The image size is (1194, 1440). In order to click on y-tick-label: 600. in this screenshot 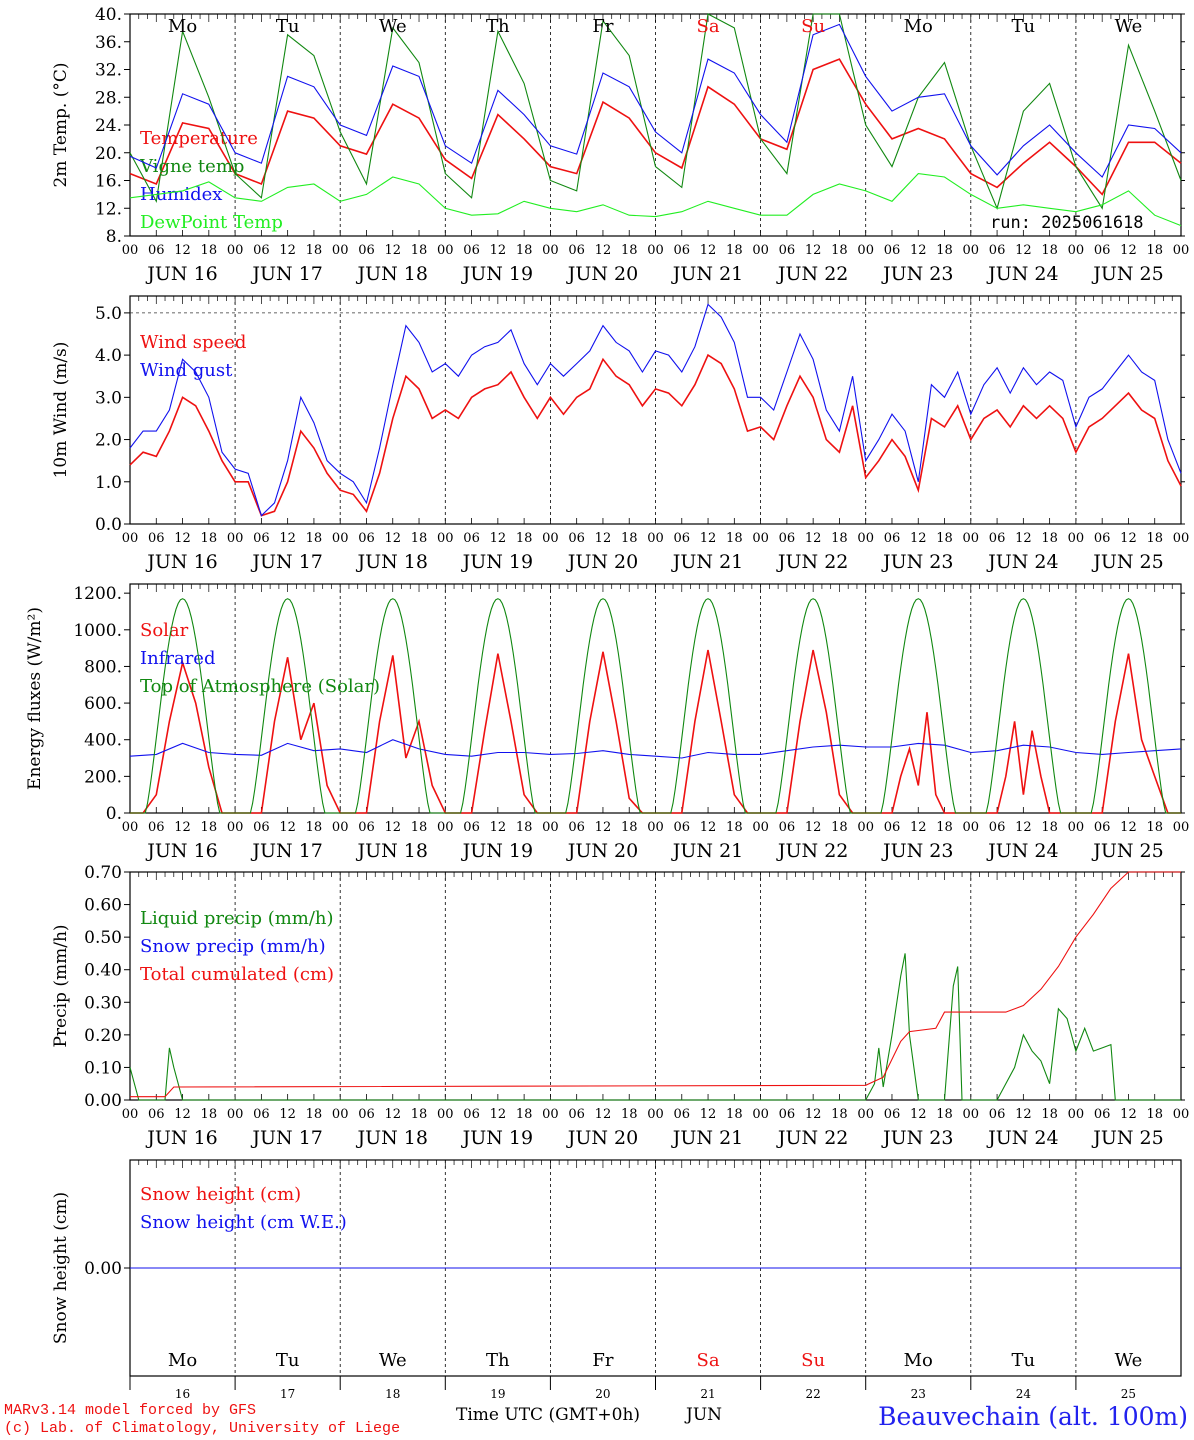, I will do `click(103, 704)`.